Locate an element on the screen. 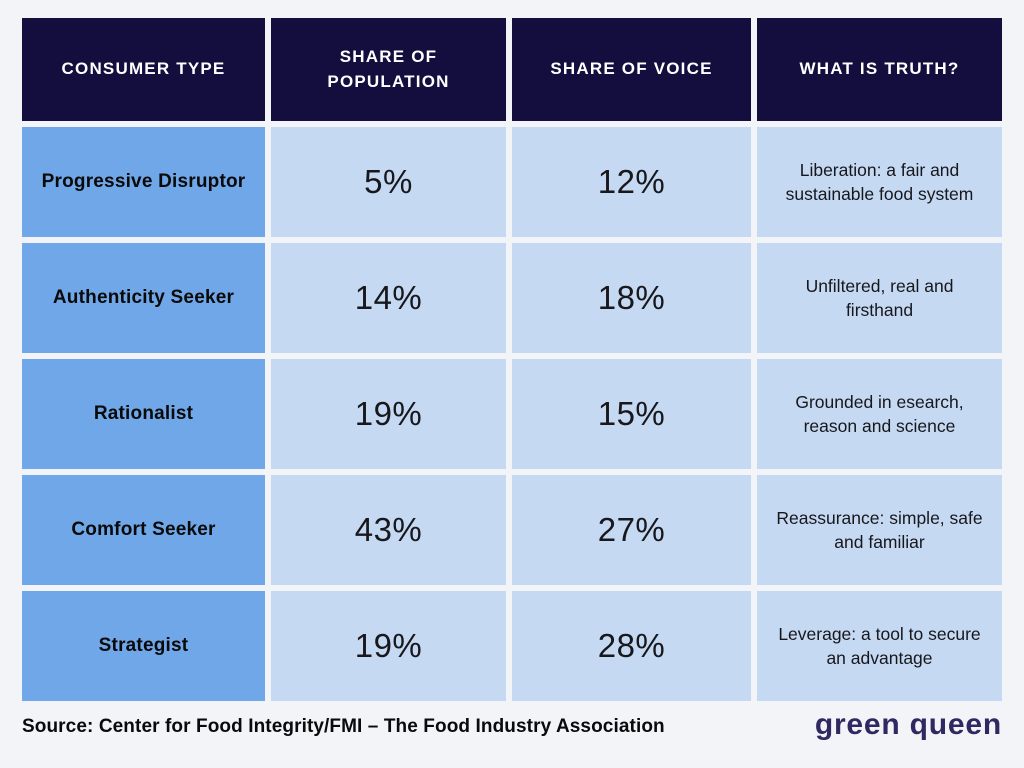  truth-cell: Unfiltered, real and firsthand is located at coordinates (879, 298).